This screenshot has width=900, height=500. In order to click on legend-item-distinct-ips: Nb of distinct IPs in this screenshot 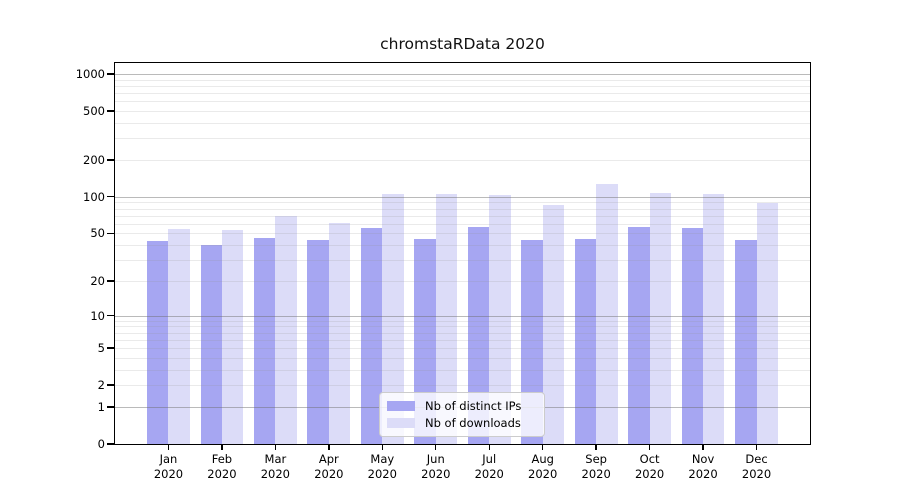, I will do `click(462, 406)`.